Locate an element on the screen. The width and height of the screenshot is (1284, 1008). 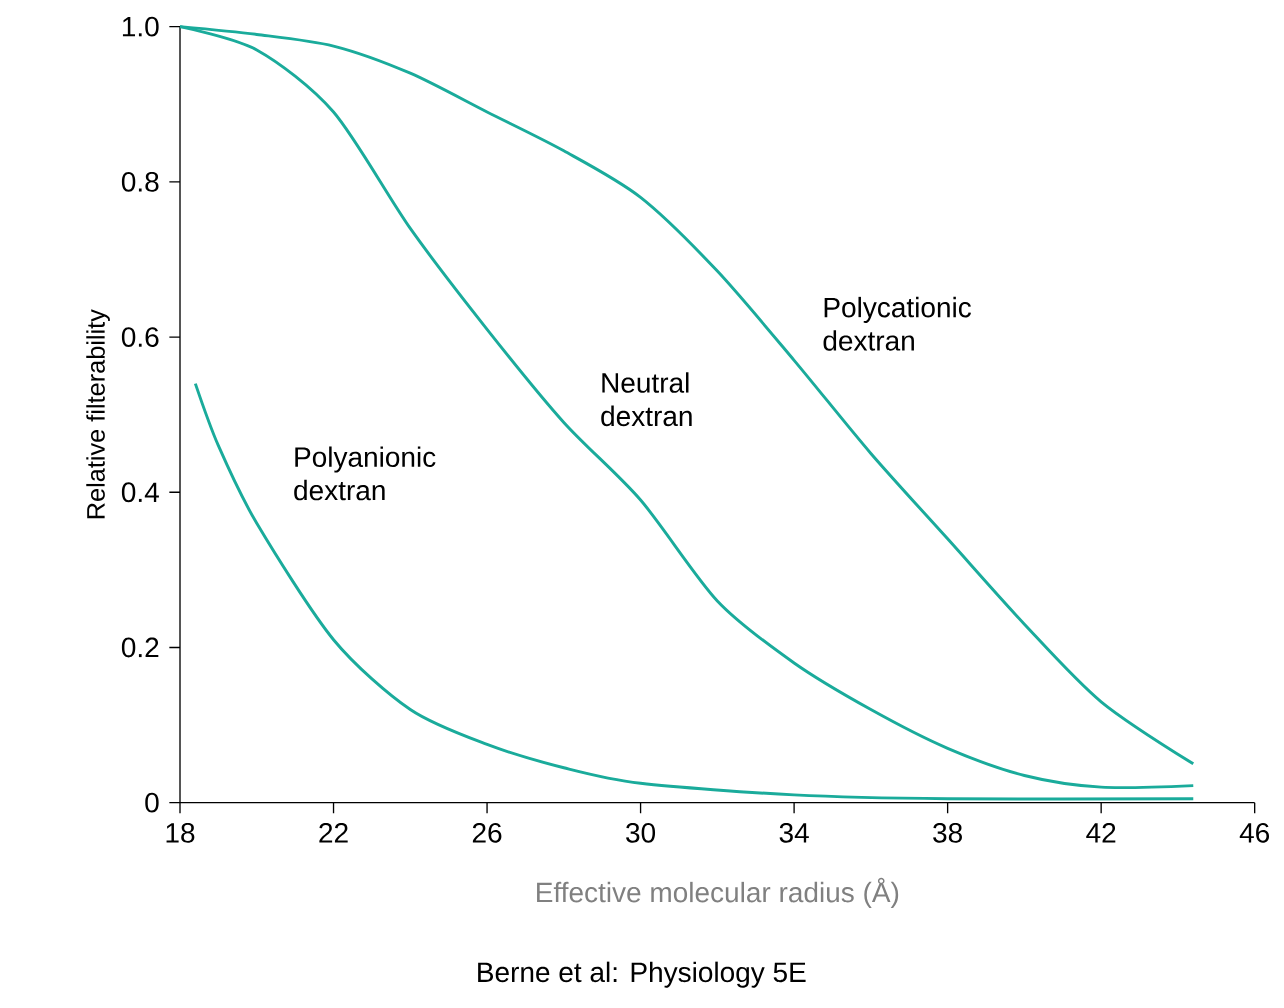
series-label: Neutral dextran is located at coordinates (646, 399).